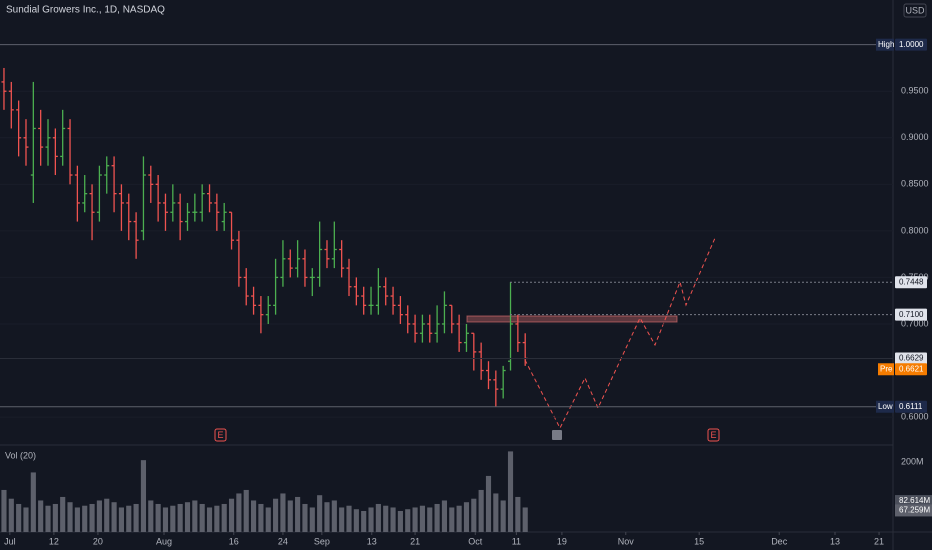 The height and width of the screenshot is (550, 932). I want to click on y-tick-label: 0.9000, so click(915, 137).